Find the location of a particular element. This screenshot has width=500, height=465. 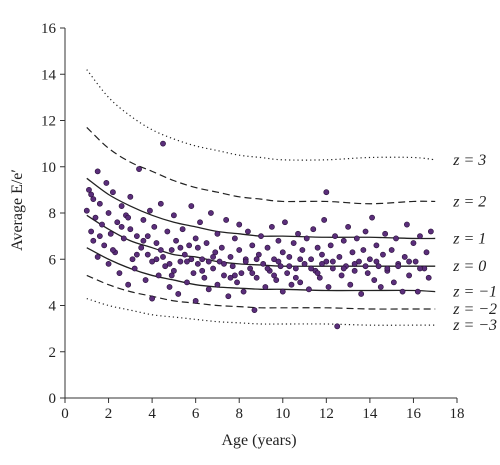

centile-curve is located at coordinates (261, 115).